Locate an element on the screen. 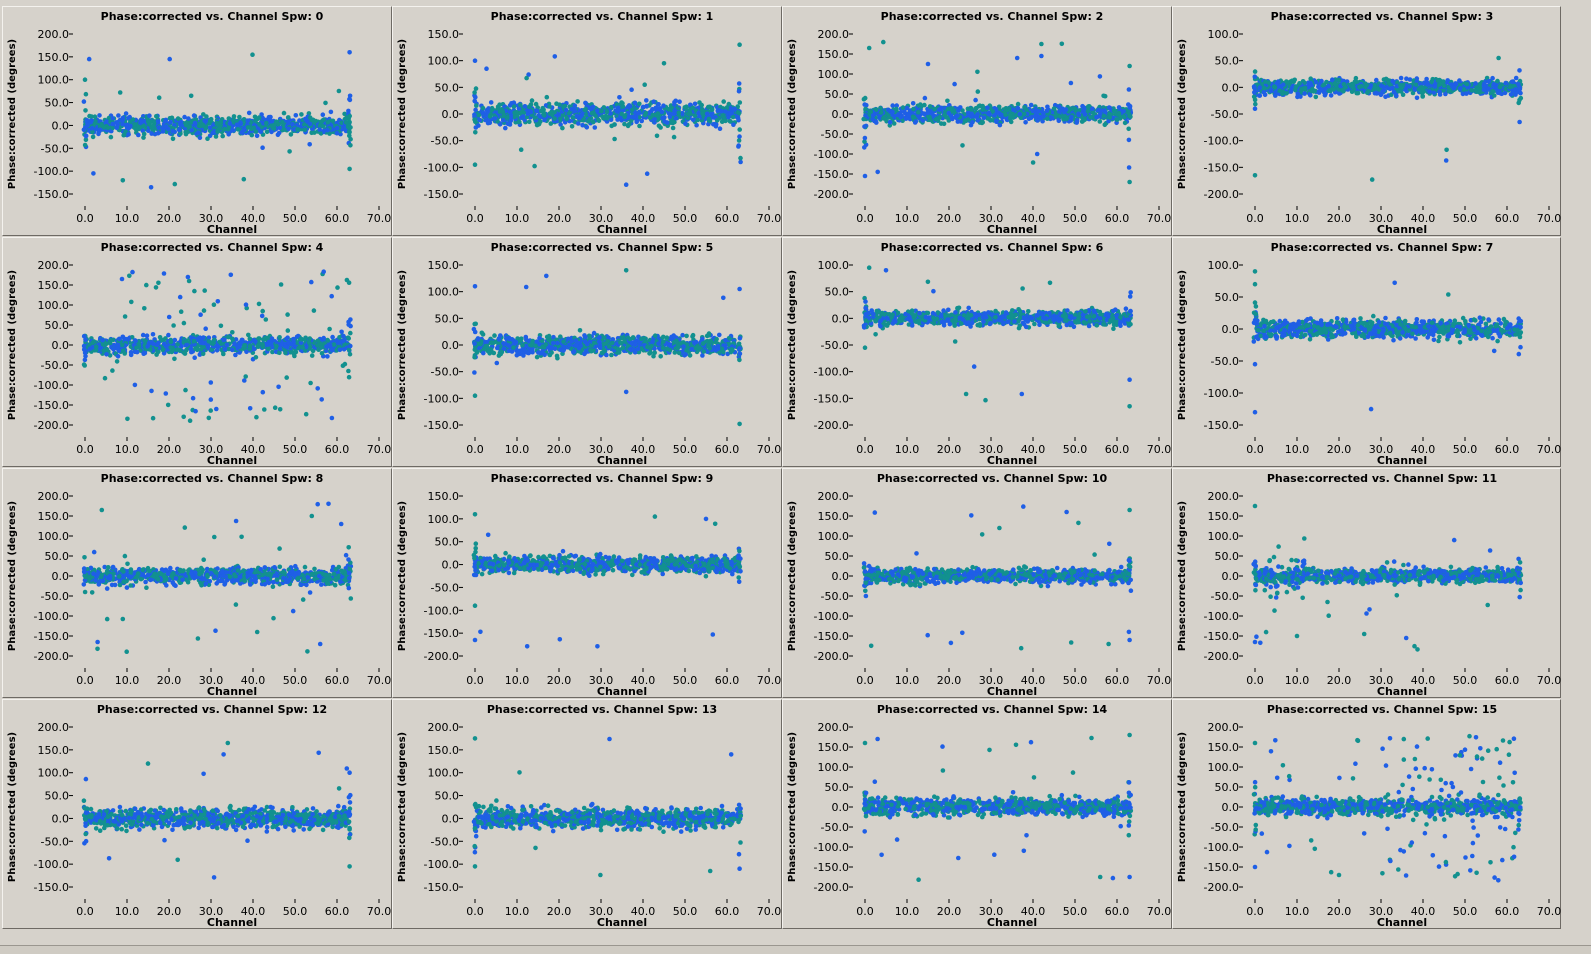  y-tick-label: -150.0 is located at coordinates (831, 174).